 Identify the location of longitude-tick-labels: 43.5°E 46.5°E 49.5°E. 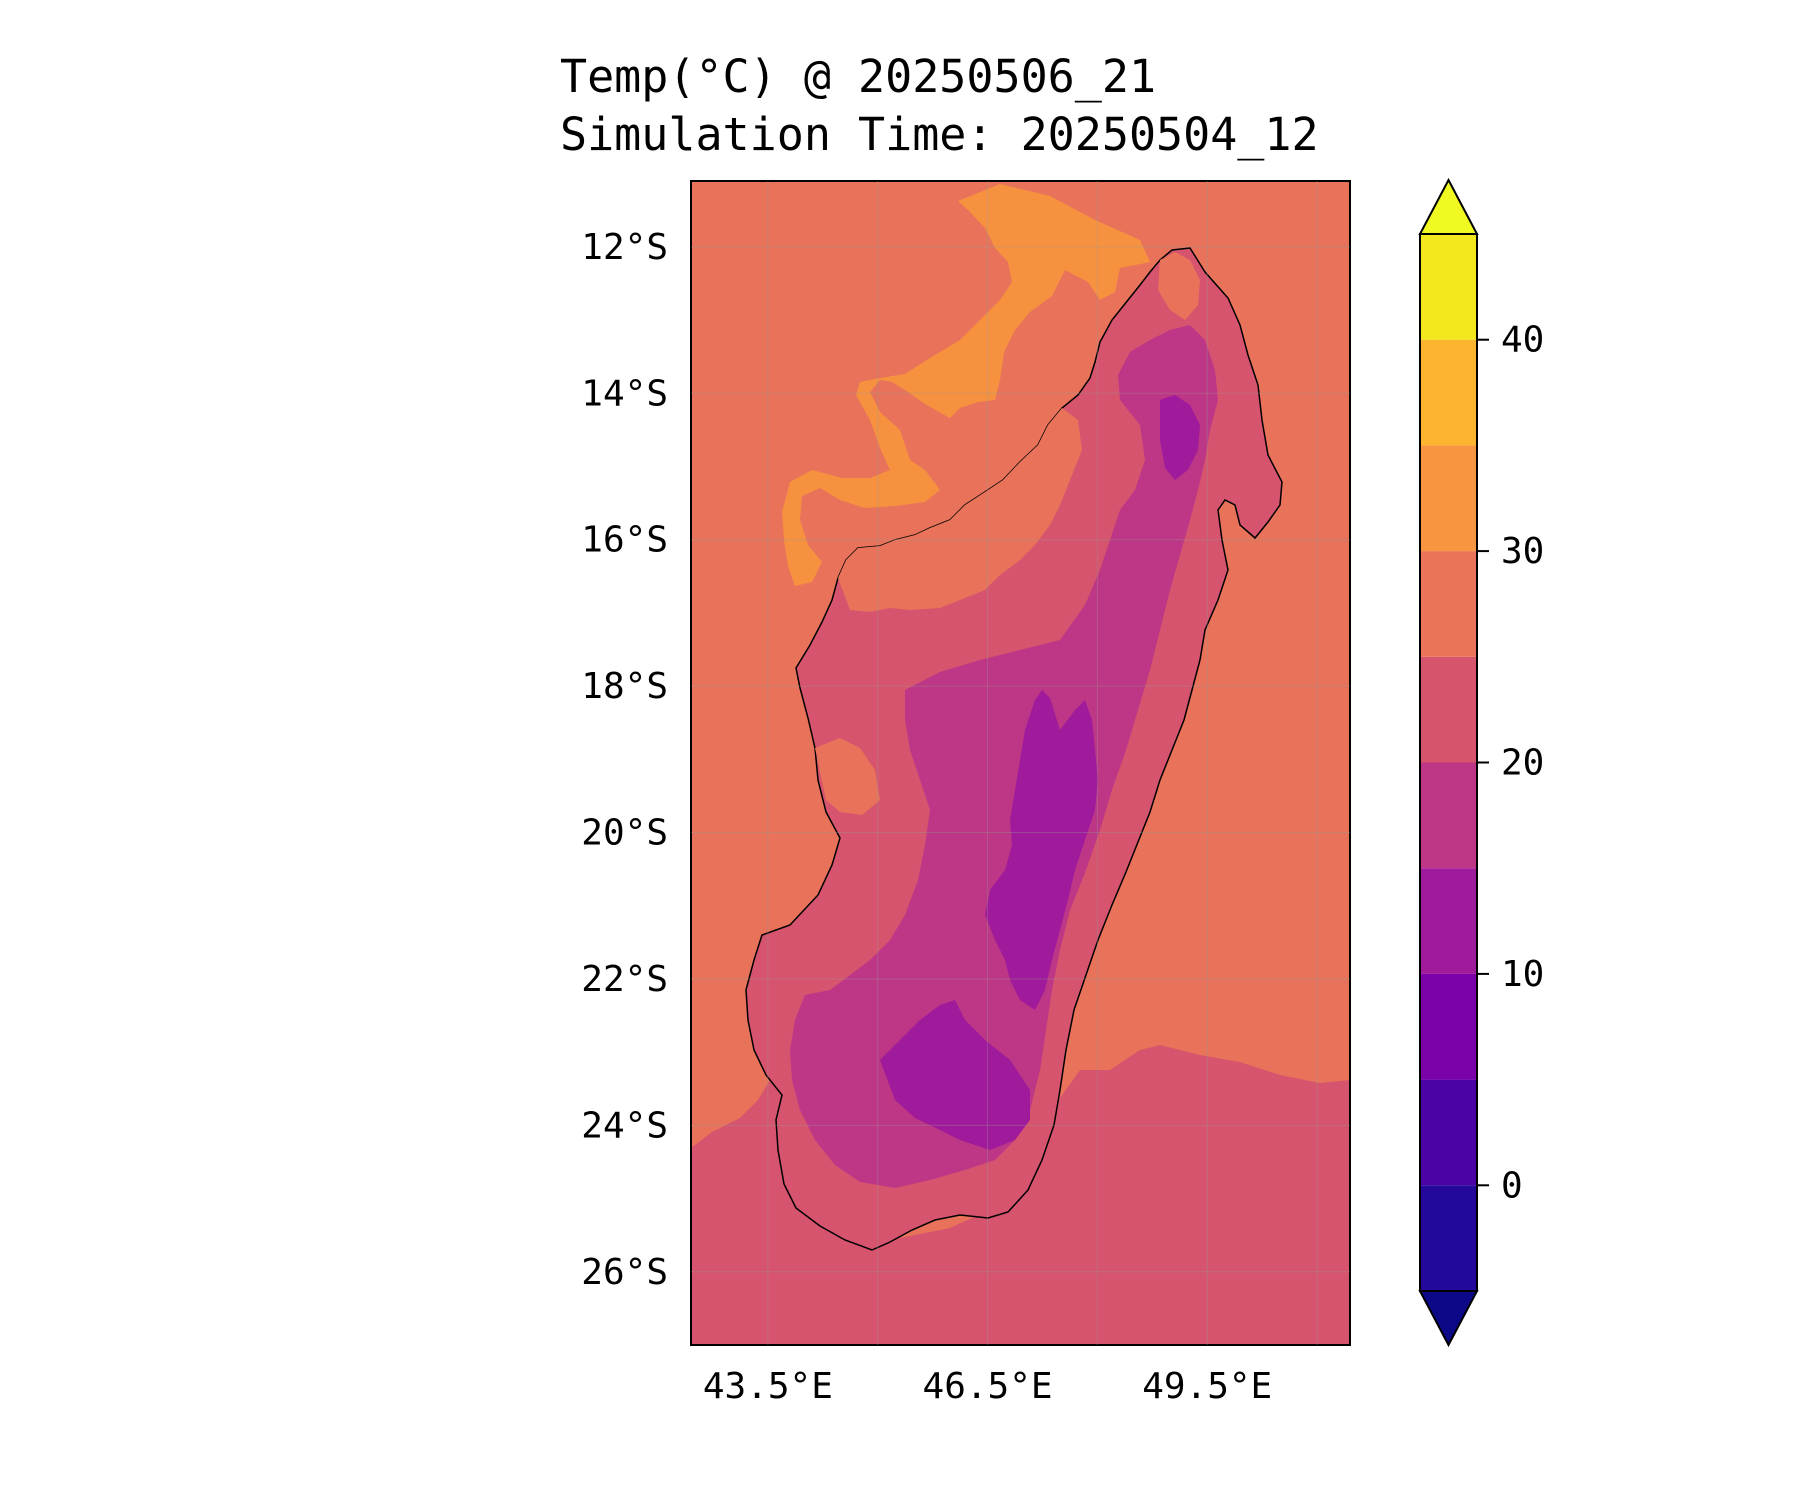
(987, 1386).